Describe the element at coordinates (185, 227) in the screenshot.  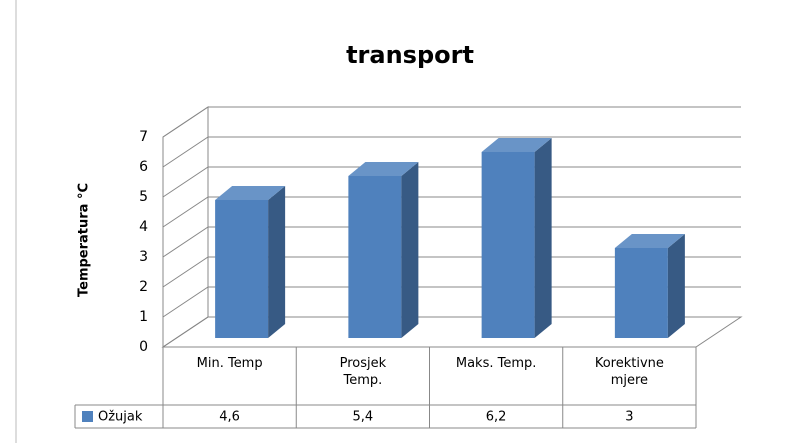
I see `side-wall` at that location.